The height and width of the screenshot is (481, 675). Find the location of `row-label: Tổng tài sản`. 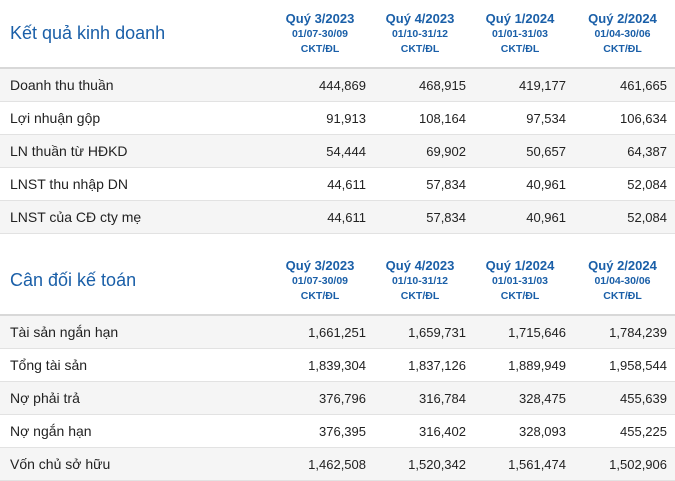

row-label: Tổng tài sản is located at coordinates (49, 365).